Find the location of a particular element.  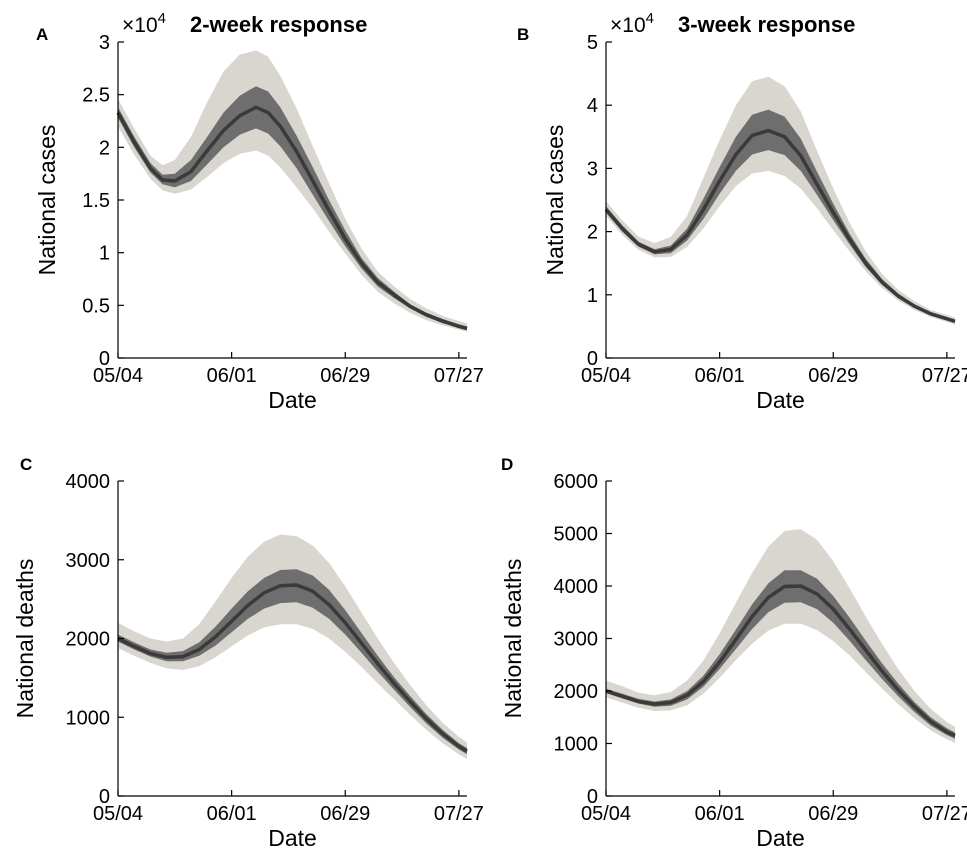

y-tick-label: 6000 is located at coordinates (576, 482).